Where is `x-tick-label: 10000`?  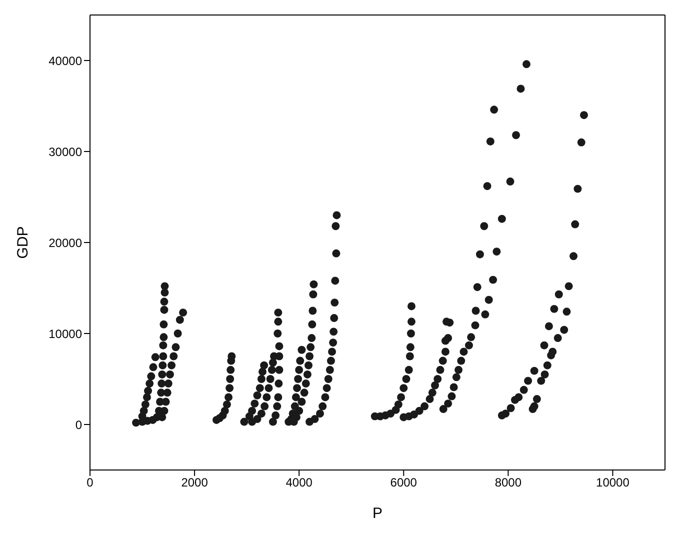
x-tick-label: 10000 is located at coordinates (613, 483).